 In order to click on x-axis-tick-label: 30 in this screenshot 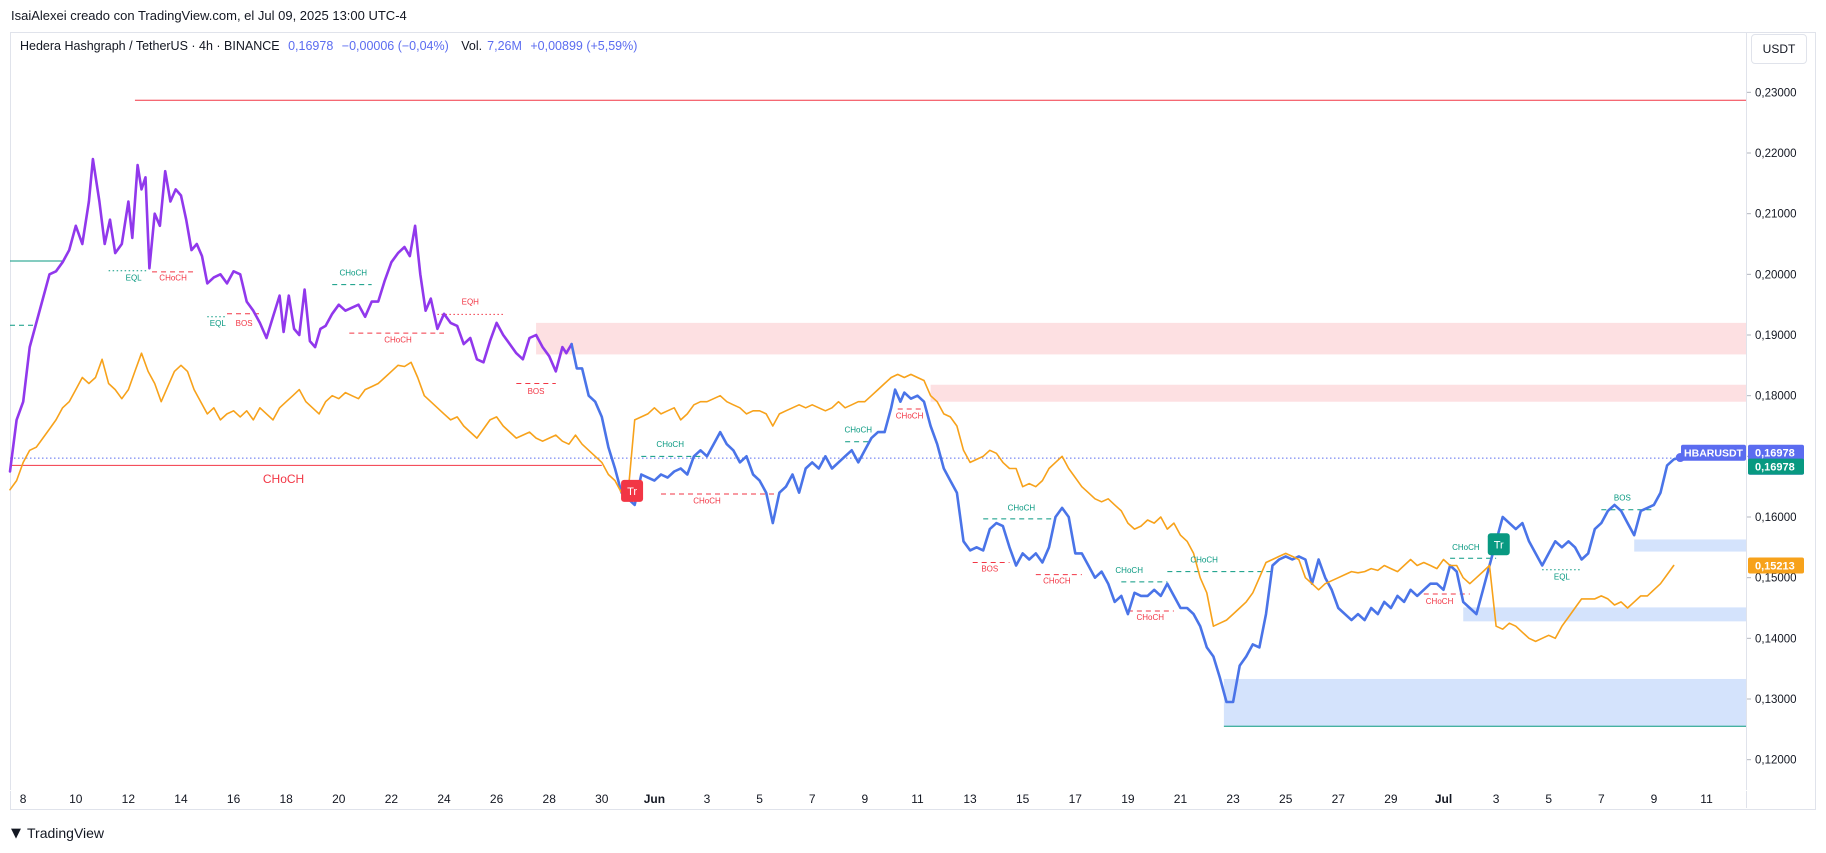, I will do `click(602, 799)`.